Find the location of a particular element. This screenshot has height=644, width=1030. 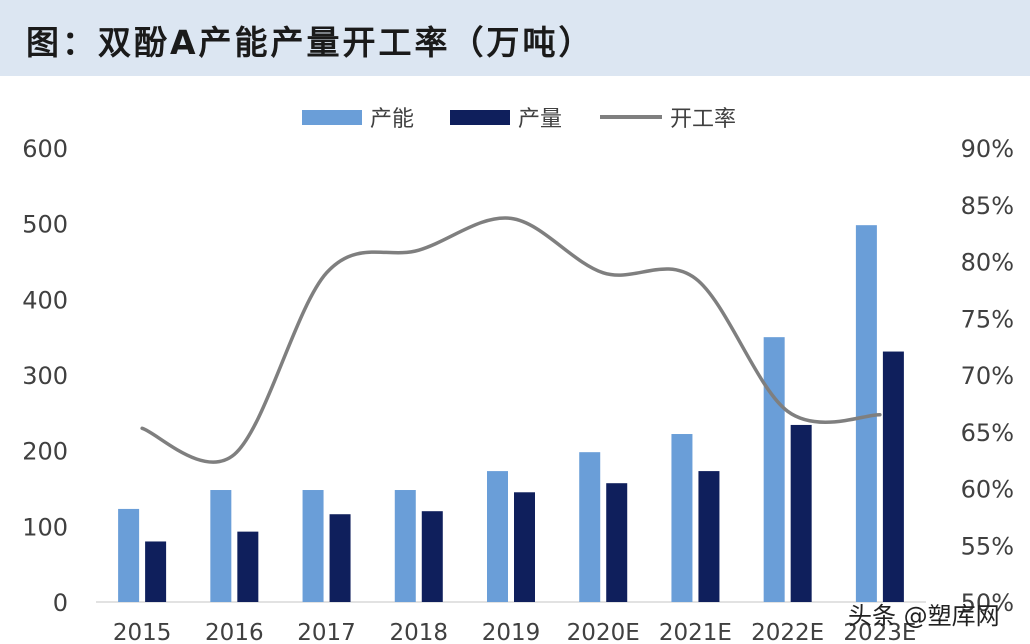

y-left-tick: 300 is located at coordinates (45, 376).